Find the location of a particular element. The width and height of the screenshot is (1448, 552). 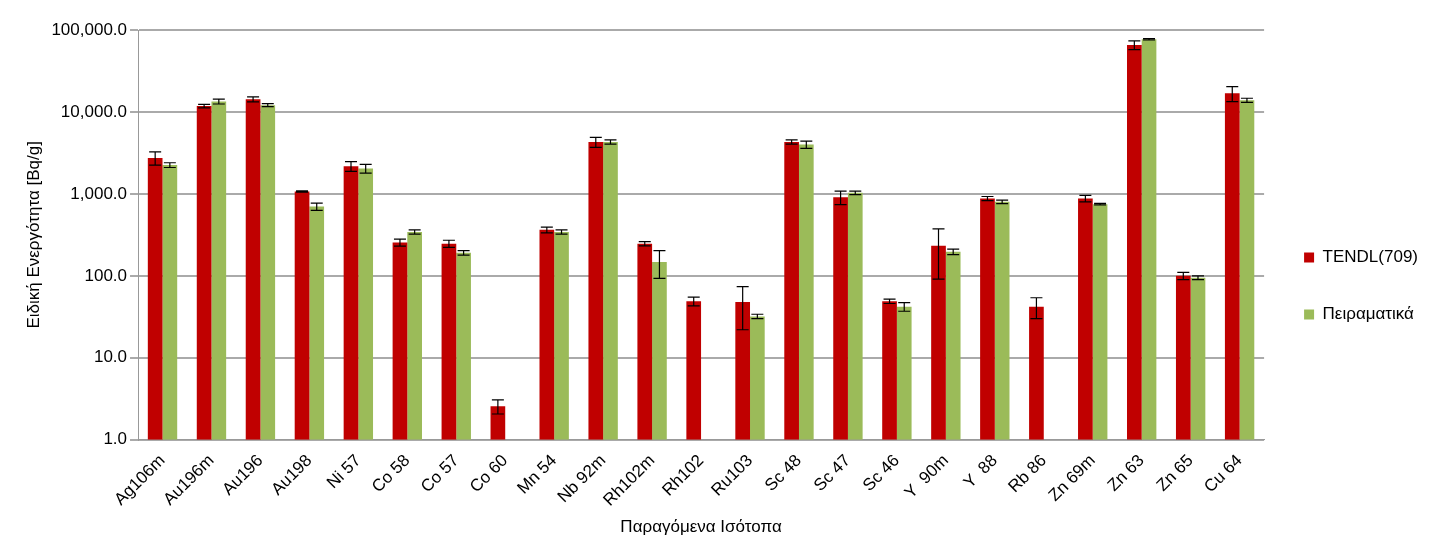

x-tick-label: Sc 48 is located at coordinates (783, 472).